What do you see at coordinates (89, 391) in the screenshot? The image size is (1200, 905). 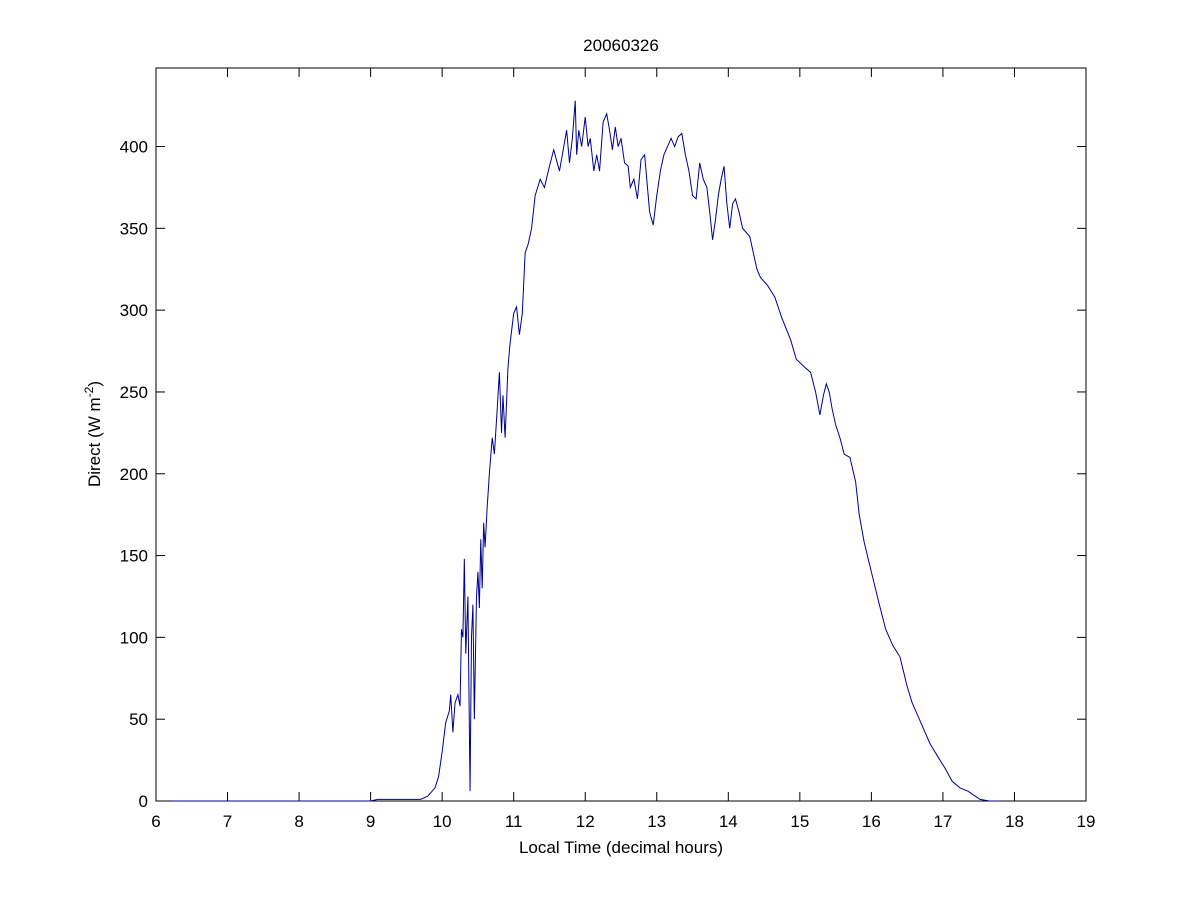 I see `y-axis-label-sup: -2` at bounding box center [89, 391].